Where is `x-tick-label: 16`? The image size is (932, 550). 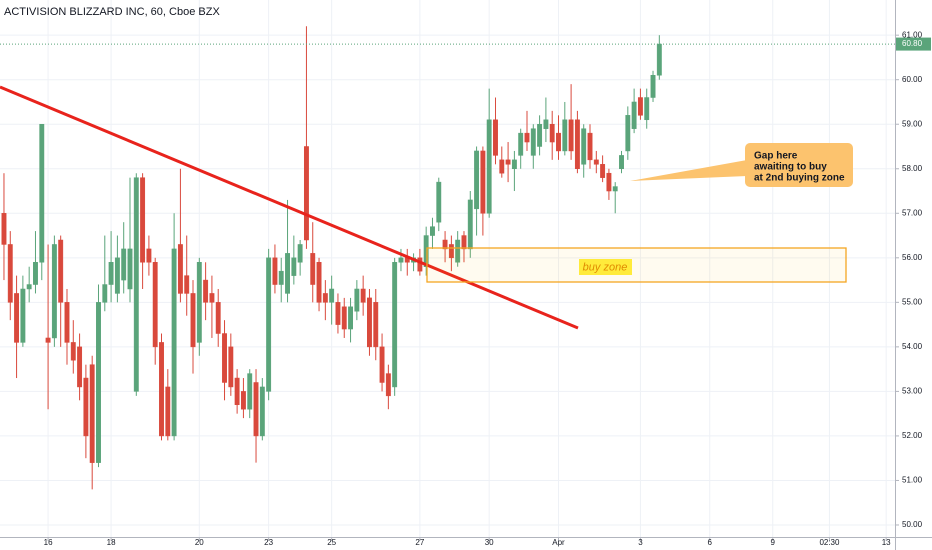
x-tick-label: 16 is located at coordinates (48, 542).